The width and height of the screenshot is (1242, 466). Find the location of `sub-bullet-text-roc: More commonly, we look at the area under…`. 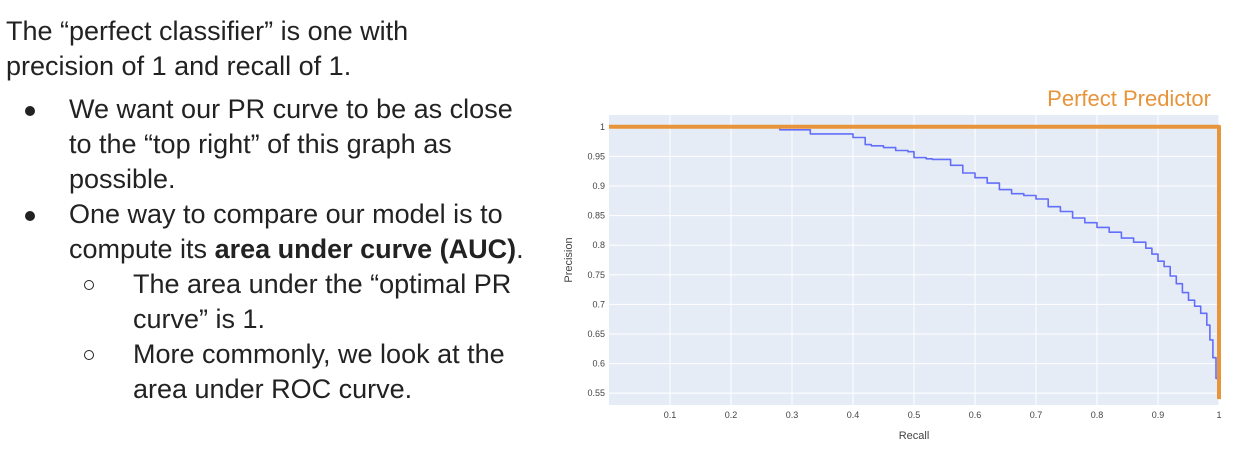

sub-bullet-text-roc: More commonly, we look at the area under… is located at coordinates (319, 371).